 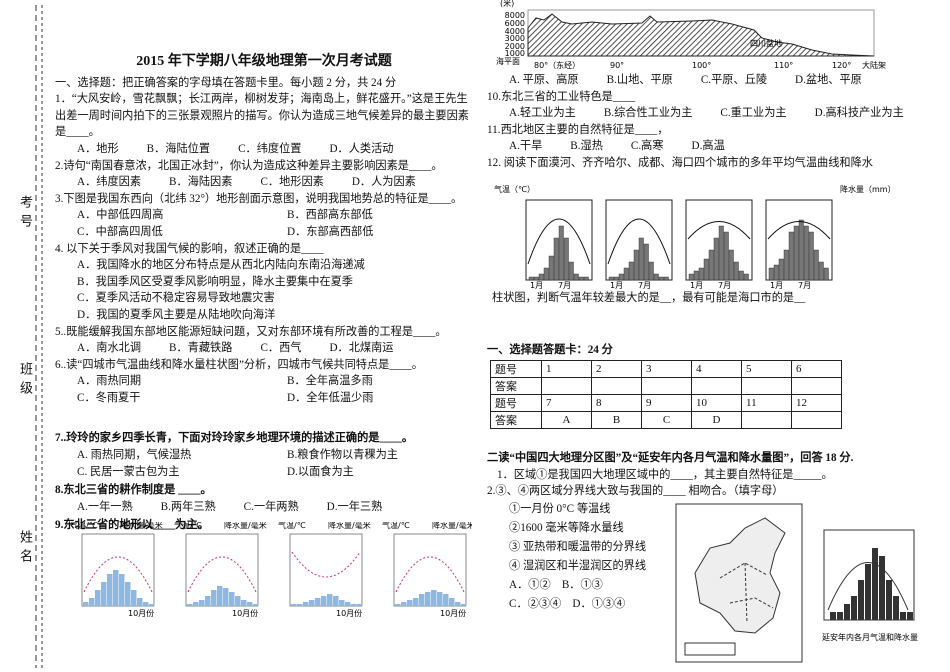 What do you see at coordinates (701, 65) in the screenshot?
I see `longitude: 100°` at bounding box center [701, 65].